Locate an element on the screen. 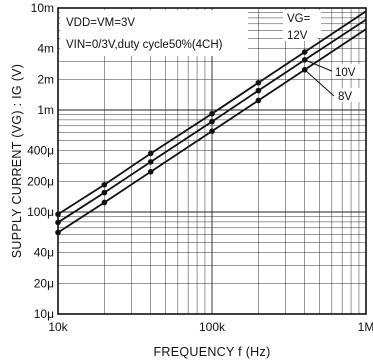  annotation-vin: VIN=0/3V,duty cycle50%(4CH) is located at coordinates (144, 45).